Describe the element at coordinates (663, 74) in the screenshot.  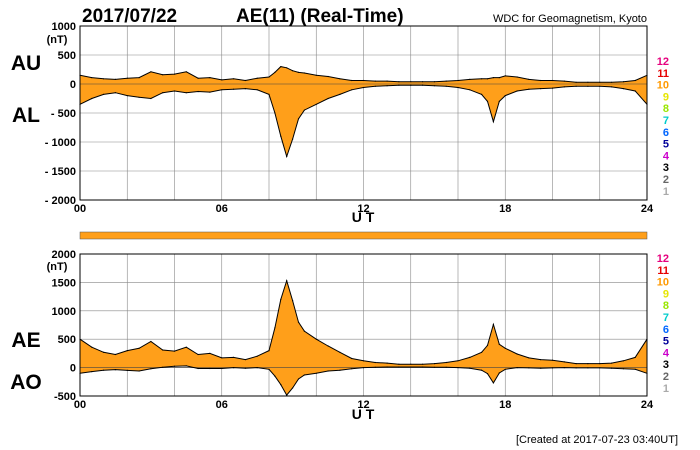
I see `station-count-label: 11` at that location.